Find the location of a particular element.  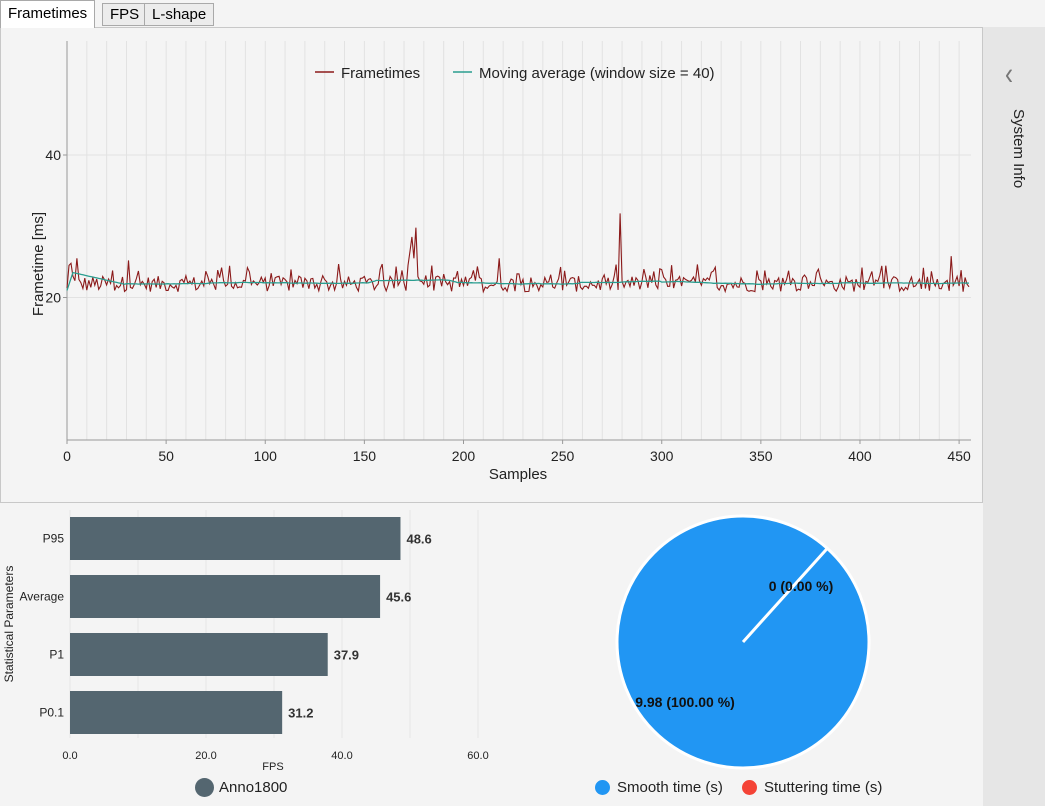

system-info-sidebar: ‹ System Info is located at coordinates (1014, 416).